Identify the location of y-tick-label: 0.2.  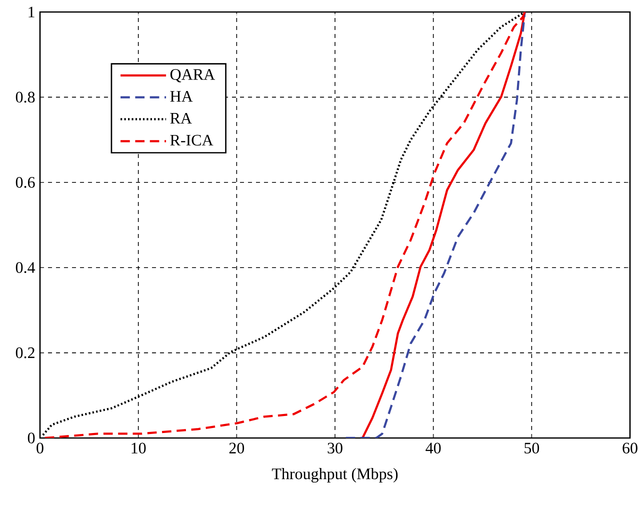
(25, 352).